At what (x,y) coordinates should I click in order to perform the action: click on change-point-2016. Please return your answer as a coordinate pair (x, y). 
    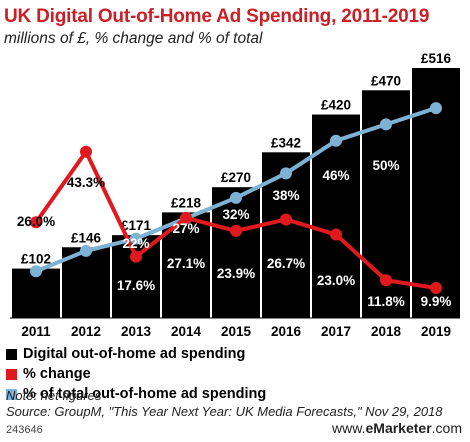
    Looking at the image, I should click on (286, 219).